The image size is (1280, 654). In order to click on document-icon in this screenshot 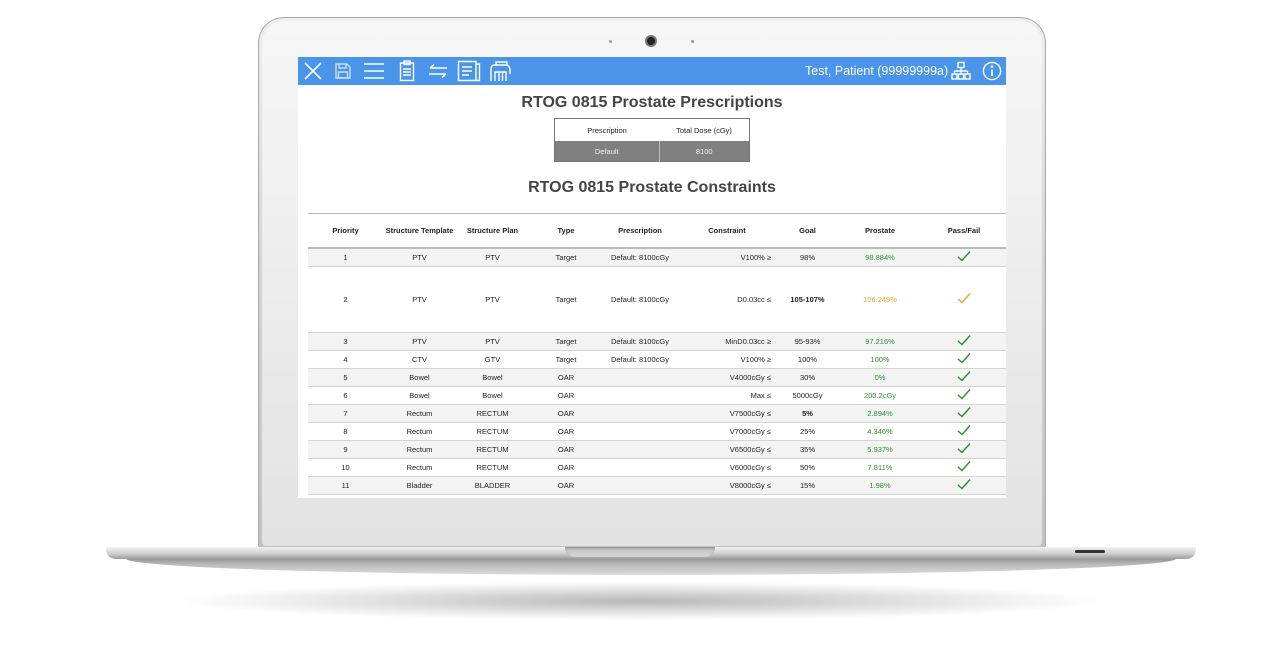, I will do `click(469, 71)`.